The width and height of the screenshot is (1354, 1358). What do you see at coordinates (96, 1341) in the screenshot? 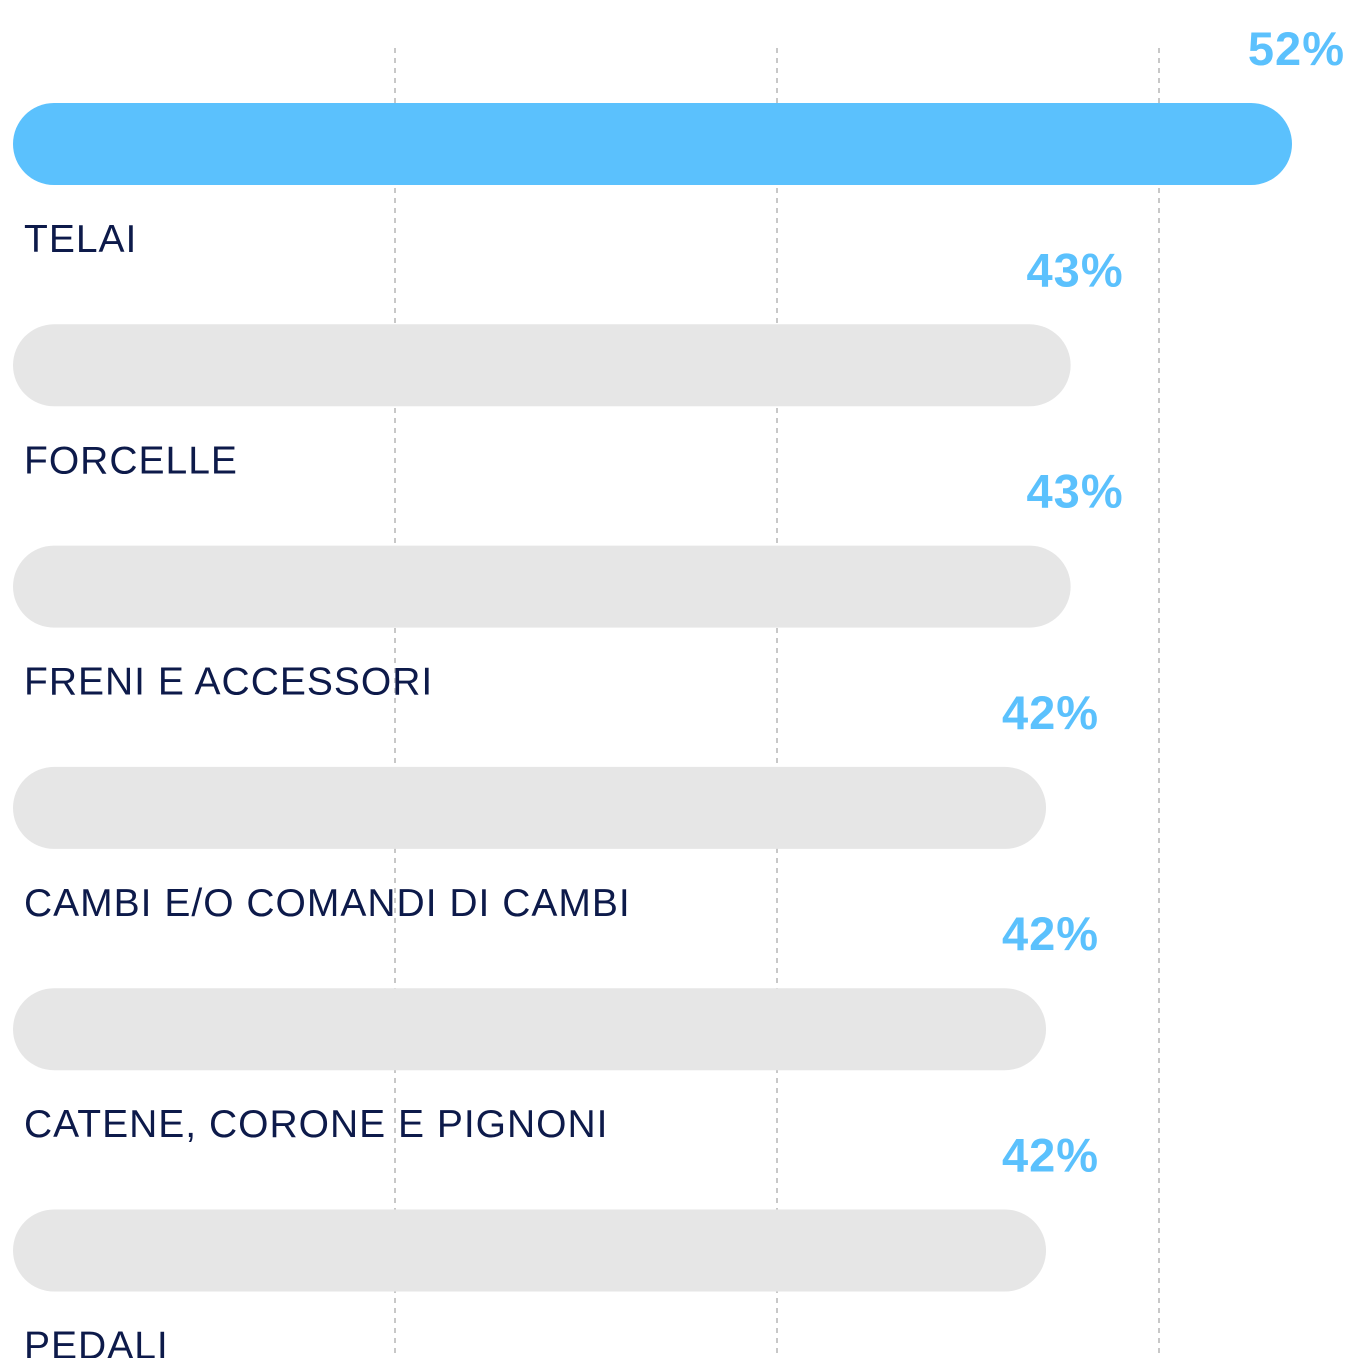
I see `category-label: PEDALI` at bounding box center [96, 1341].